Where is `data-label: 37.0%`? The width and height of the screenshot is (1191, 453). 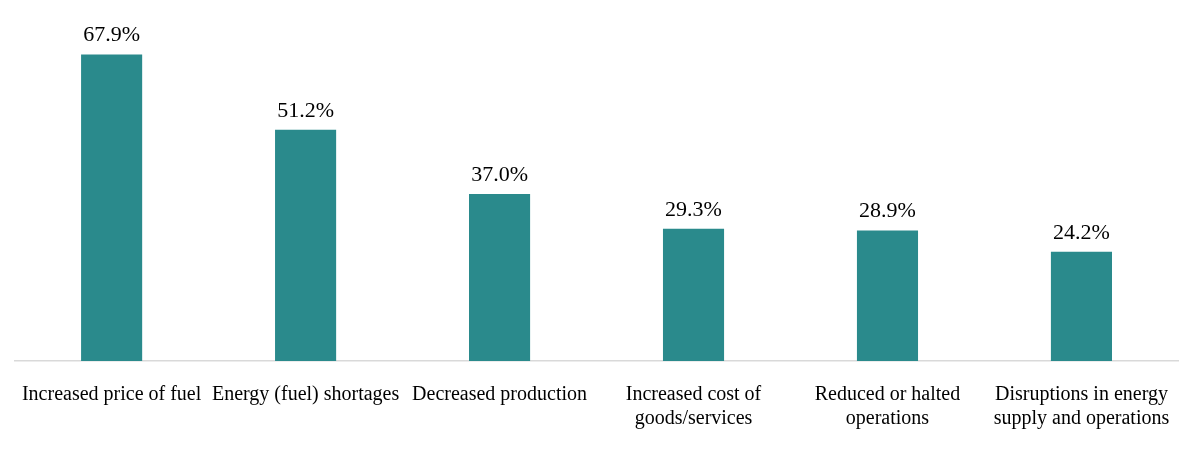 data-label: 37.0% is located at coordinates (499, 173).